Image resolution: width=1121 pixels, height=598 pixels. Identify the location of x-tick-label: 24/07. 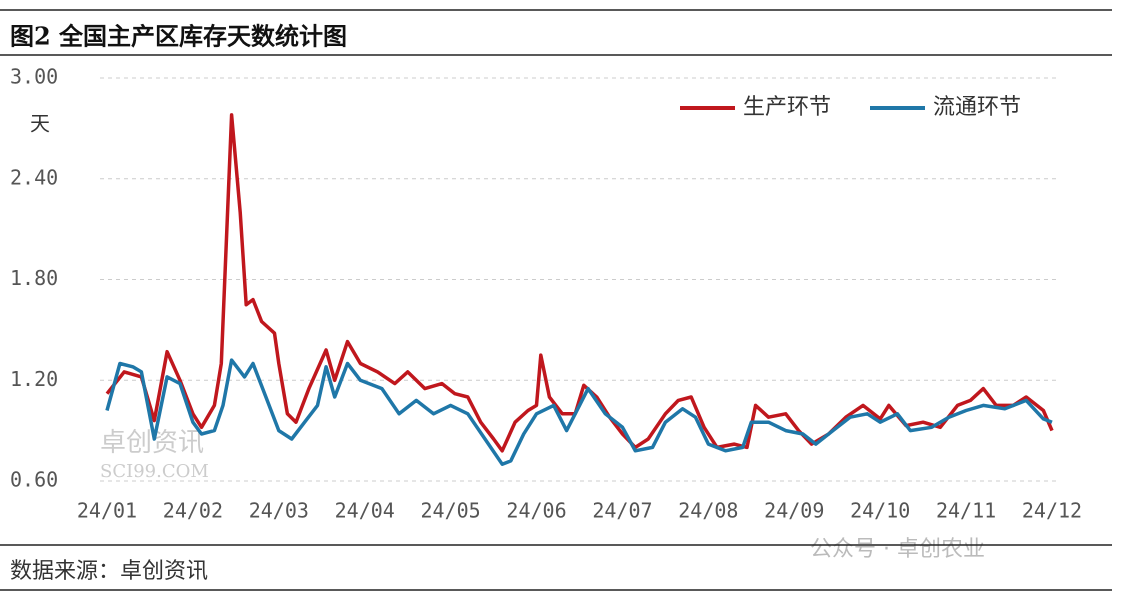
(622, 511).